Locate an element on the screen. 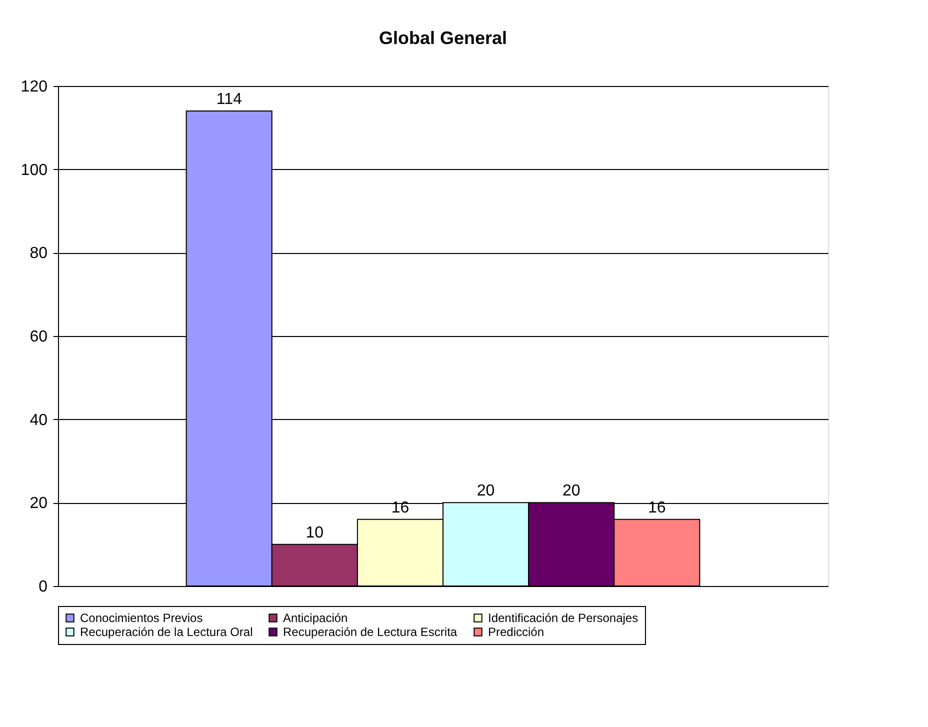 The height and width of the screenshot is (727, 928). y-tick-label: 0 is located at coordinates (43, 587).